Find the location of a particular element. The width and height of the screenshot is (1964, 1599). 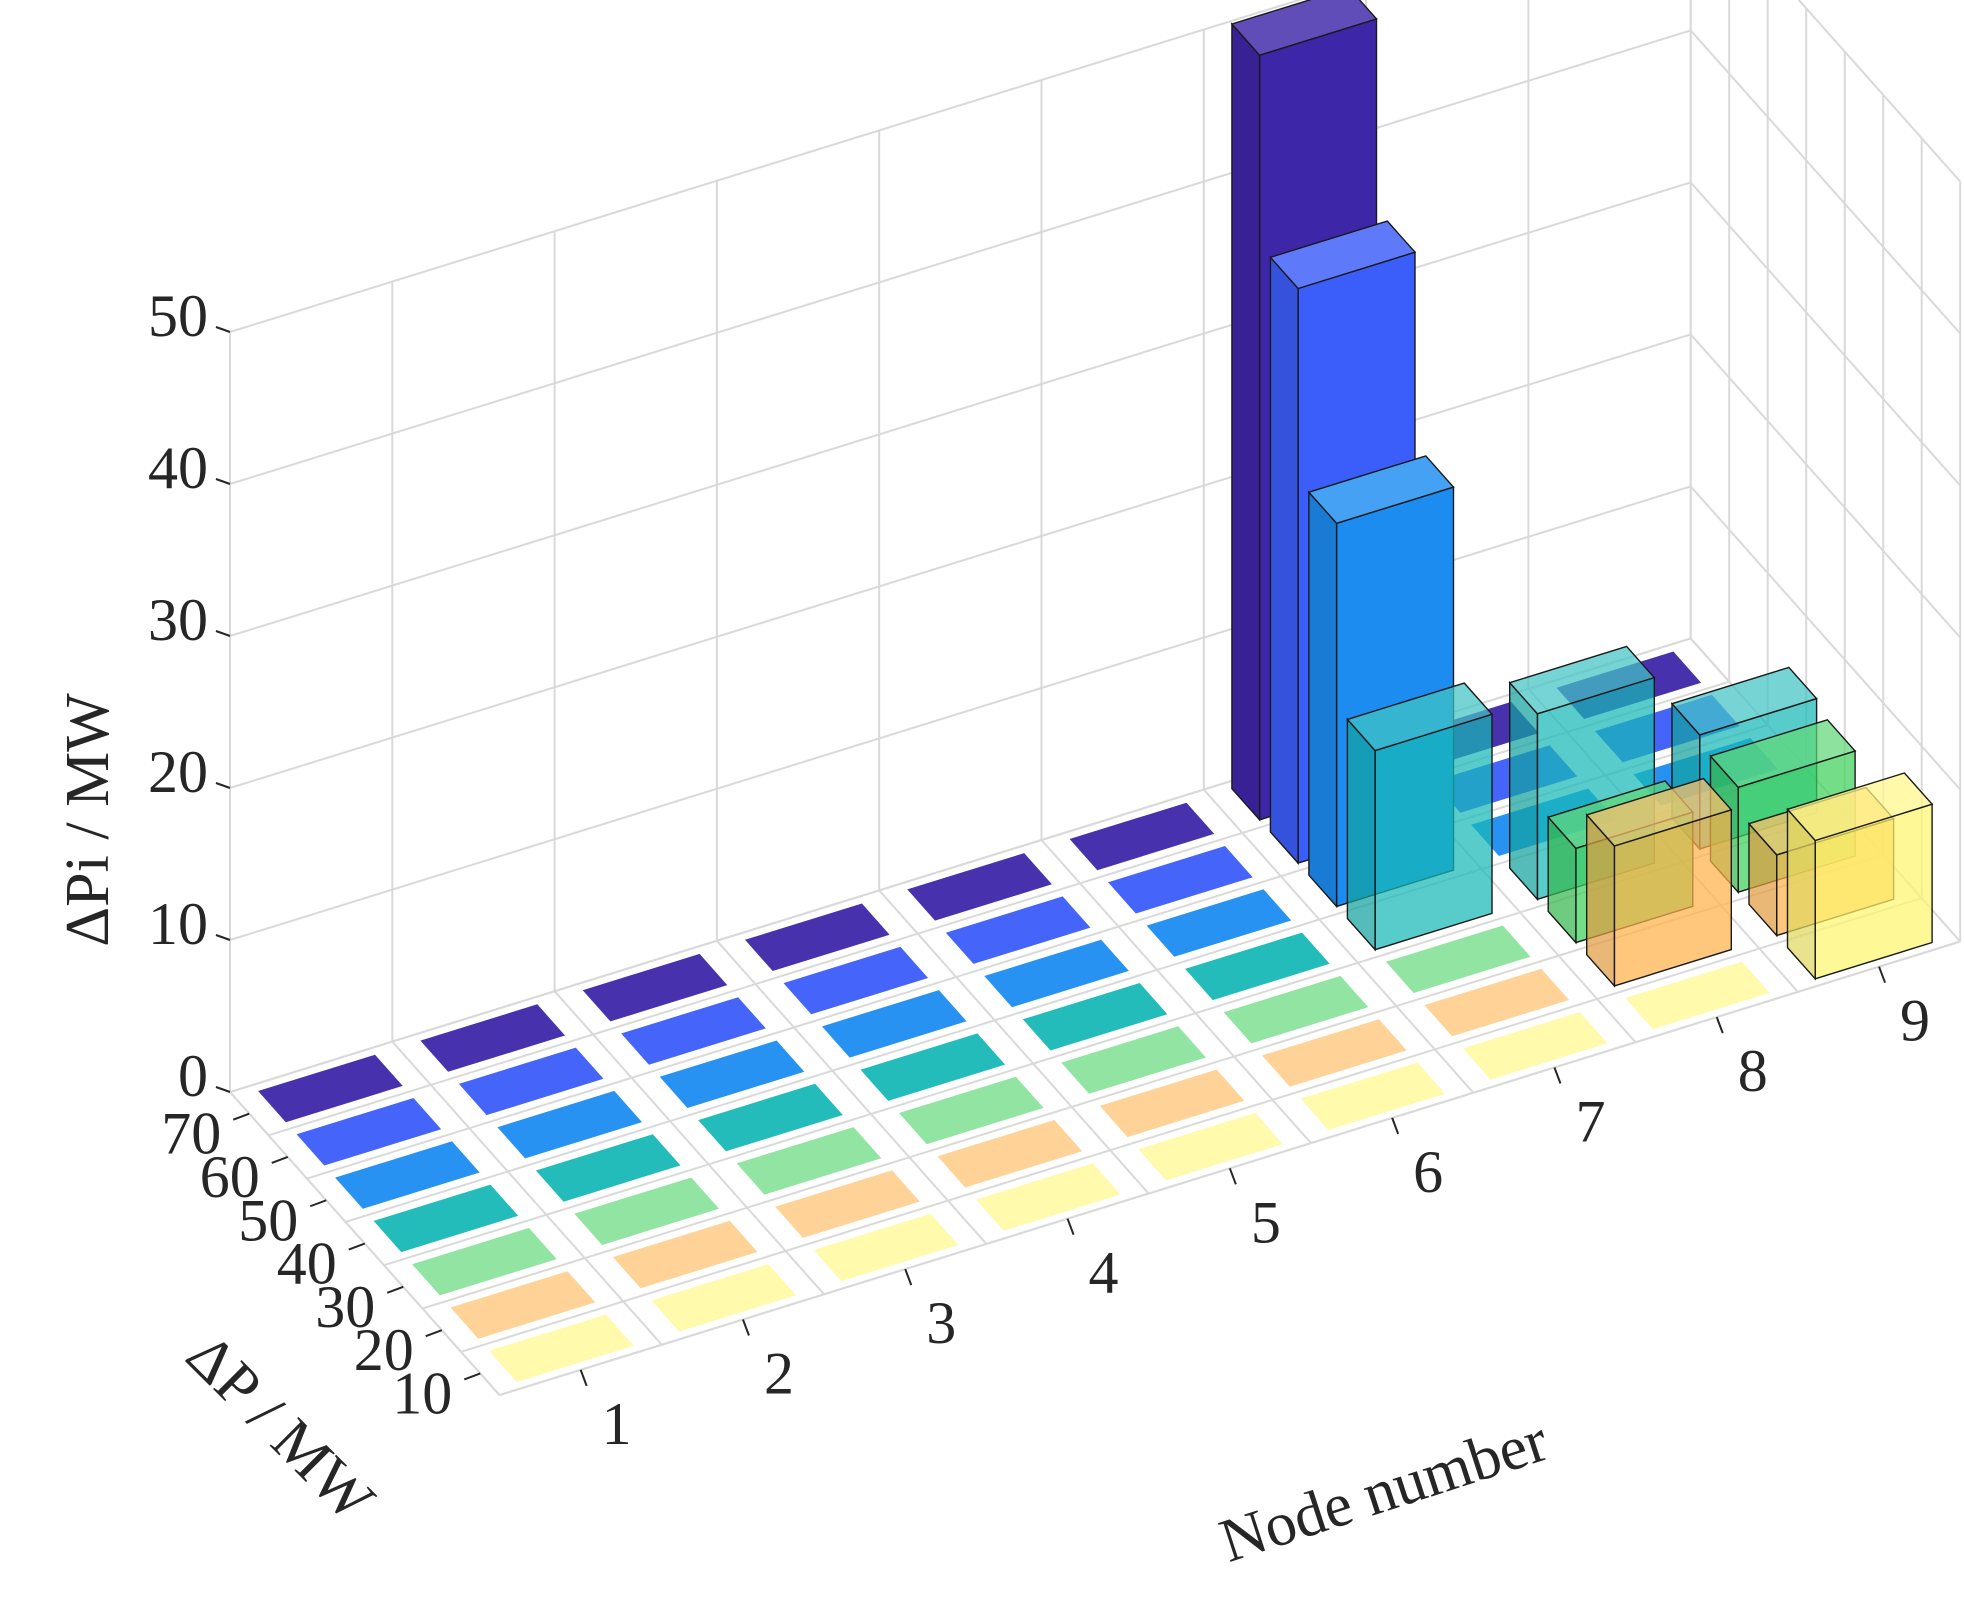

bar--p-50-mw-node-4 is located at coordinates (894, 1024).